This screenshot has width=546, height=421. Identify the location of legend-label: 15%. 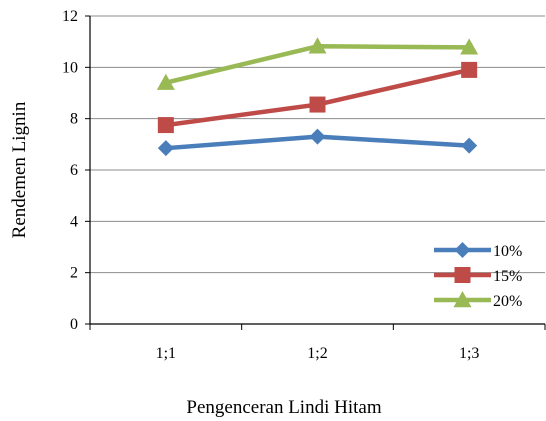
(507, 276).